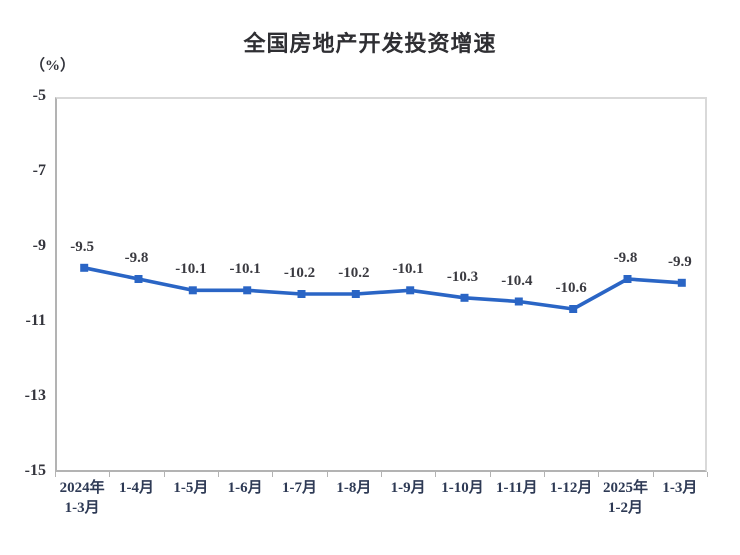 The width and height of the screenshot is (740, 555). Describe the element at coordinates (571, 488) in the screenshot. I see `x-tick-label: 1-12月` at that location.